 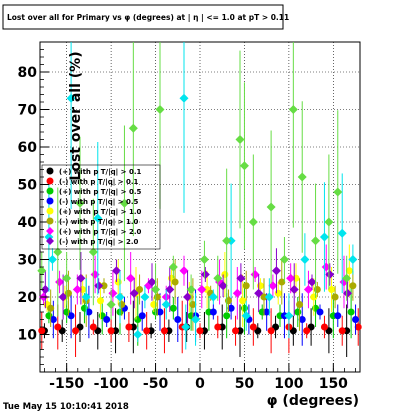 I want to click on x-axis-title: φ (degrees), so click(x=313, y=401).